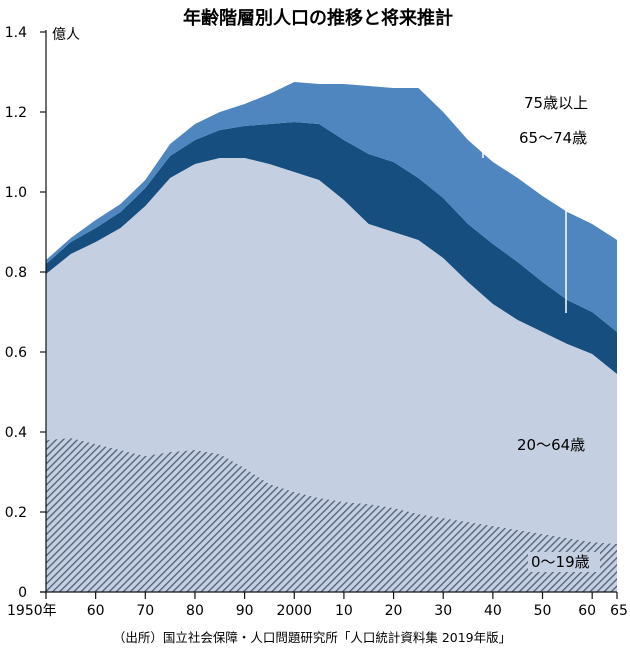  I want to click on y-tick-label: 0.2, so click(16, 513).